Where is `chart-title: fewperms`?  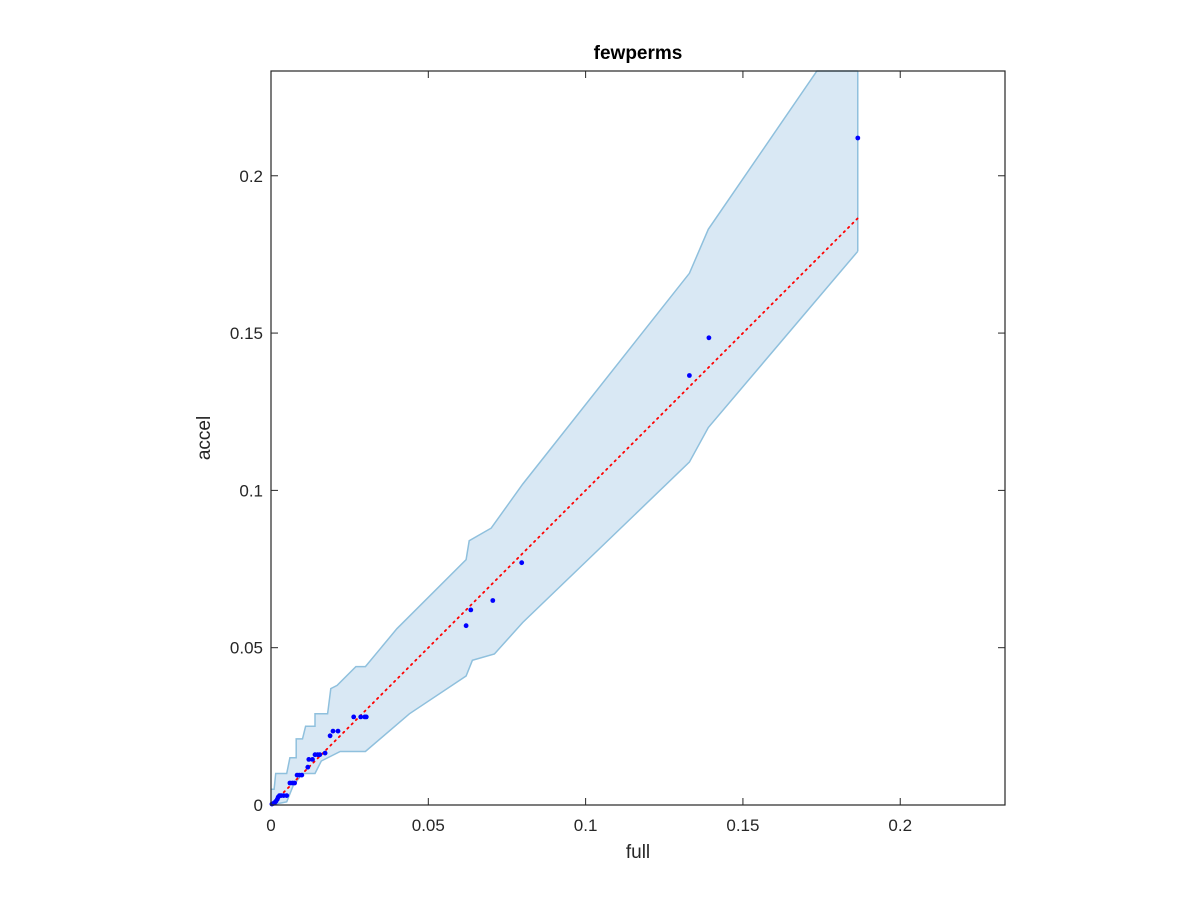 chart-title: fewperms is located at coordinates (638, 53).